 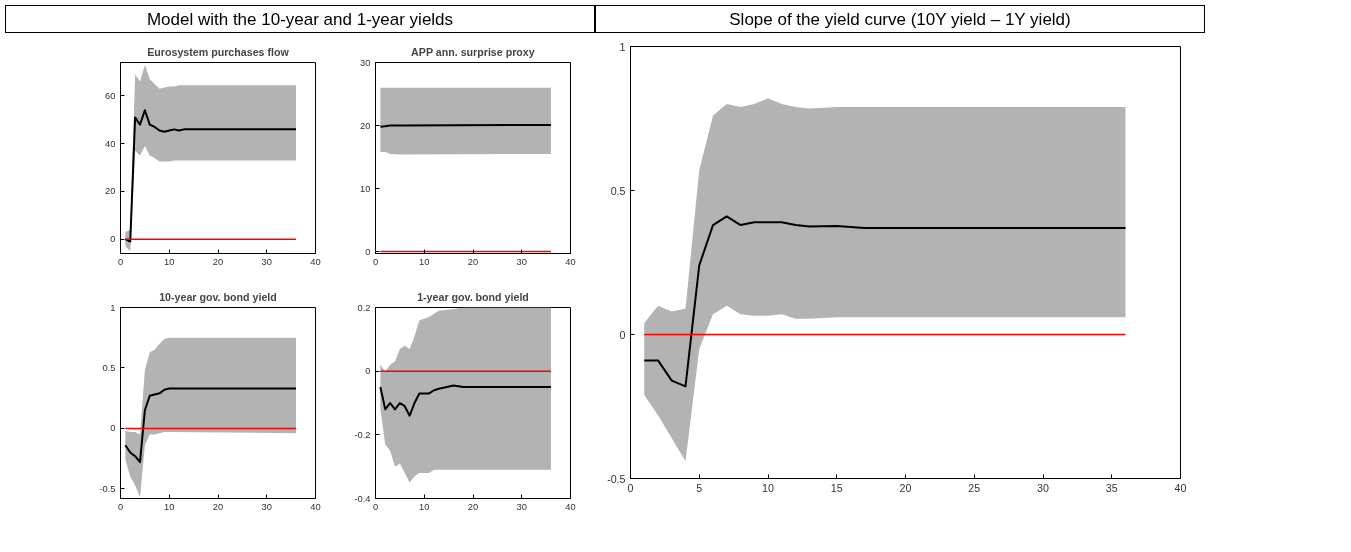 What do you see at coordinates (1111, 487) in the screenshot?
I see `x-tick-label: 35` at bounding box center [1111, 487].